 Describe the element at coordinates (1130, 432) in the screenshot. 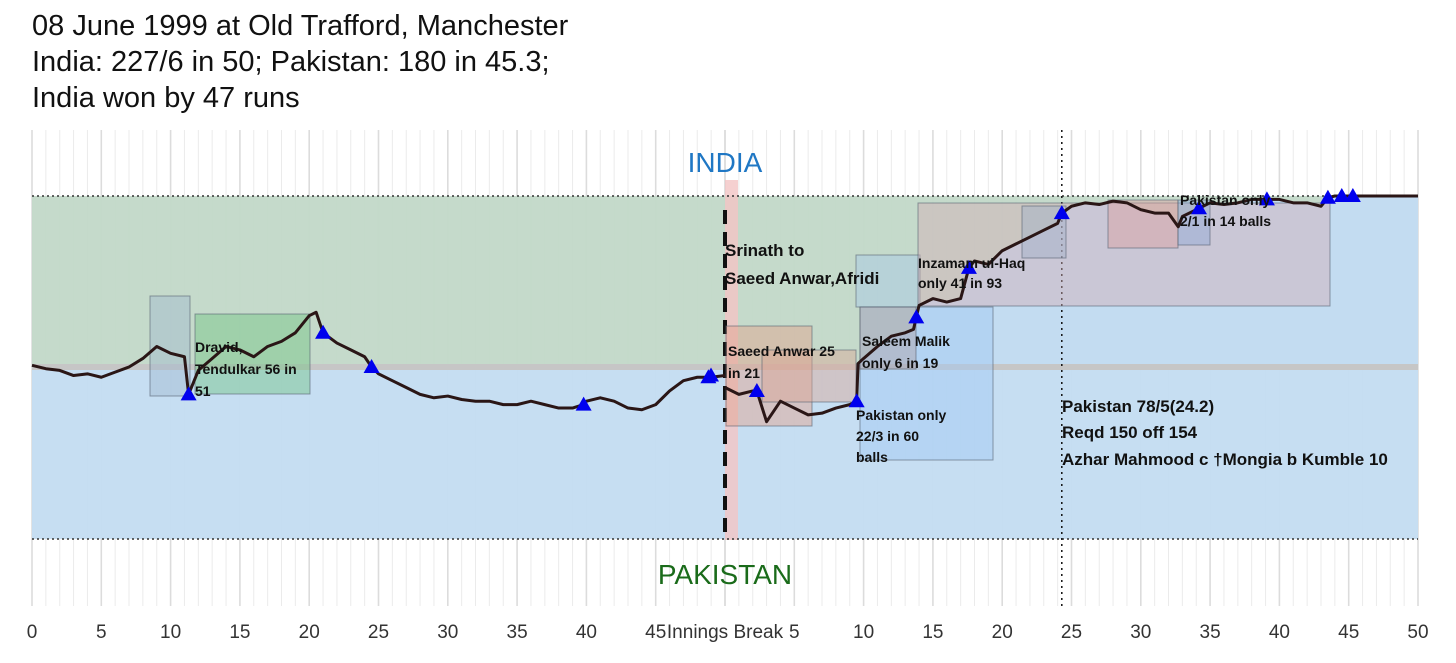

I see `status-line-2: Reqd 150 off 154` at that location.